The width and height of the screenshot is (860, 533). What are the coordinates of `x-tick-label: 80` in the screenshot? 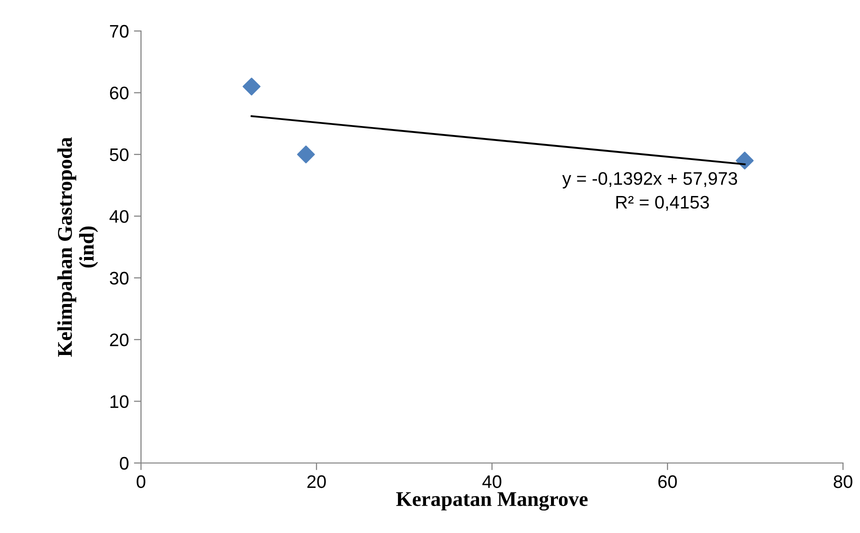 It's located at (843, 481).